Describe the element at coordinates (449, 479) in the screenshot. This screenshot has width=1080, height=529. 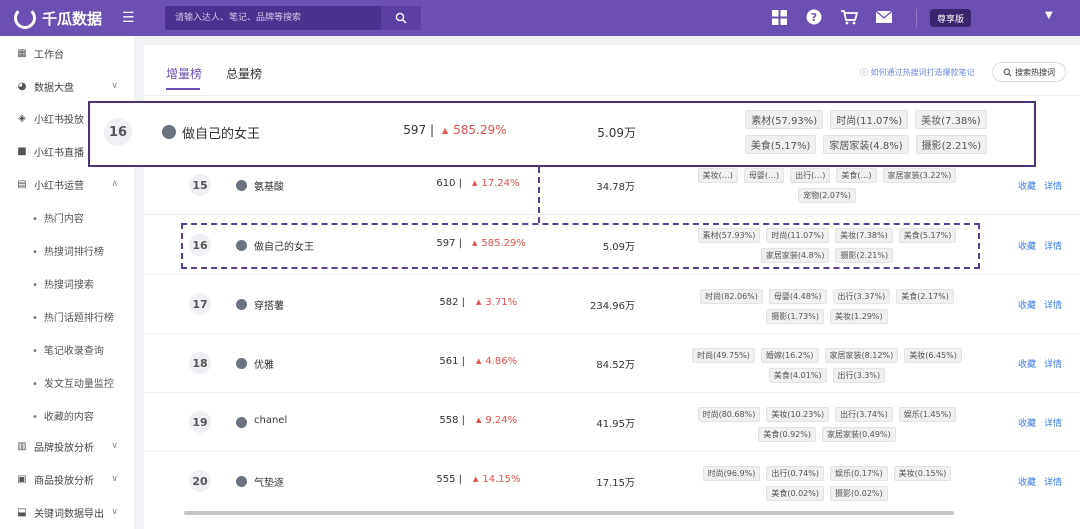
I see `note-count: 555 |` at that location.